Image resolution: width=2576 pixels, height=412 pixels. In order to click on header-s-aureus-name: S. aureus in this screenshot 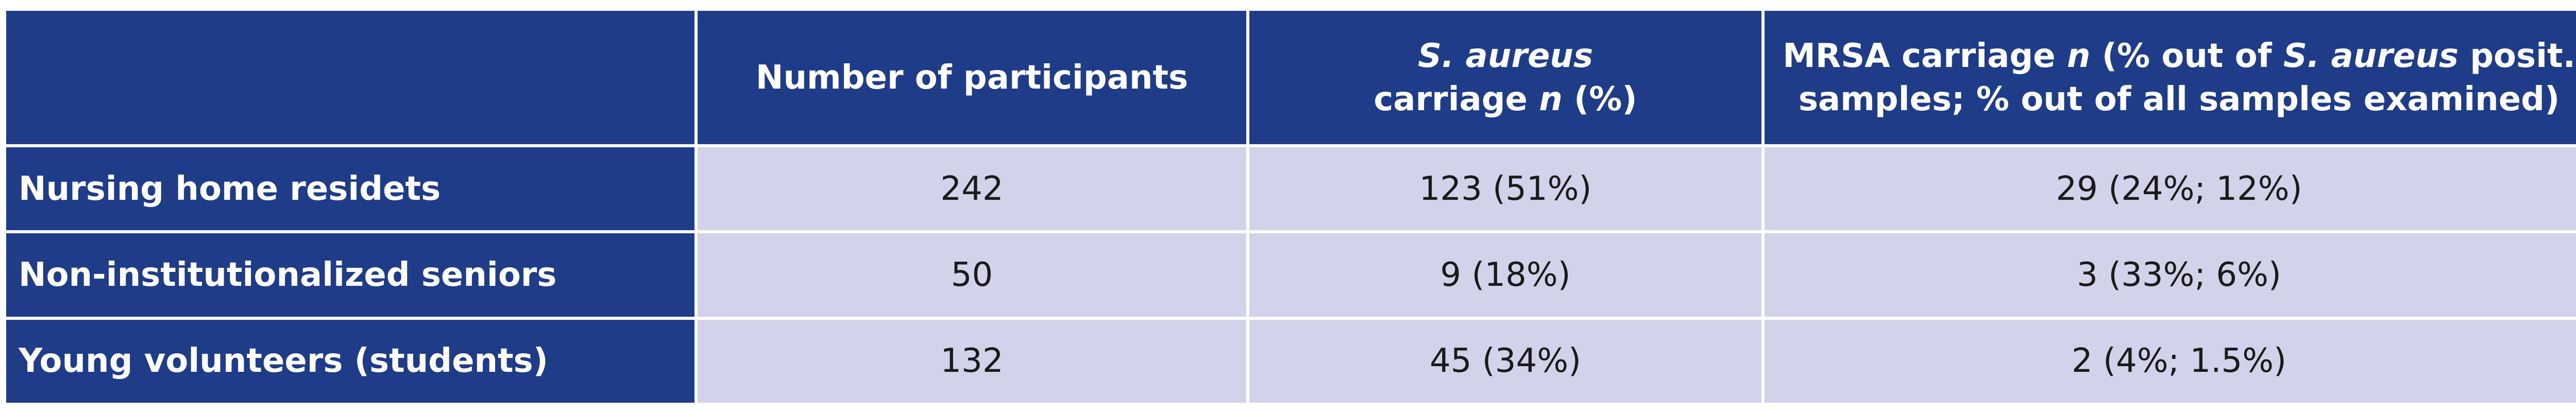, I will do `click(1505, 56)`.